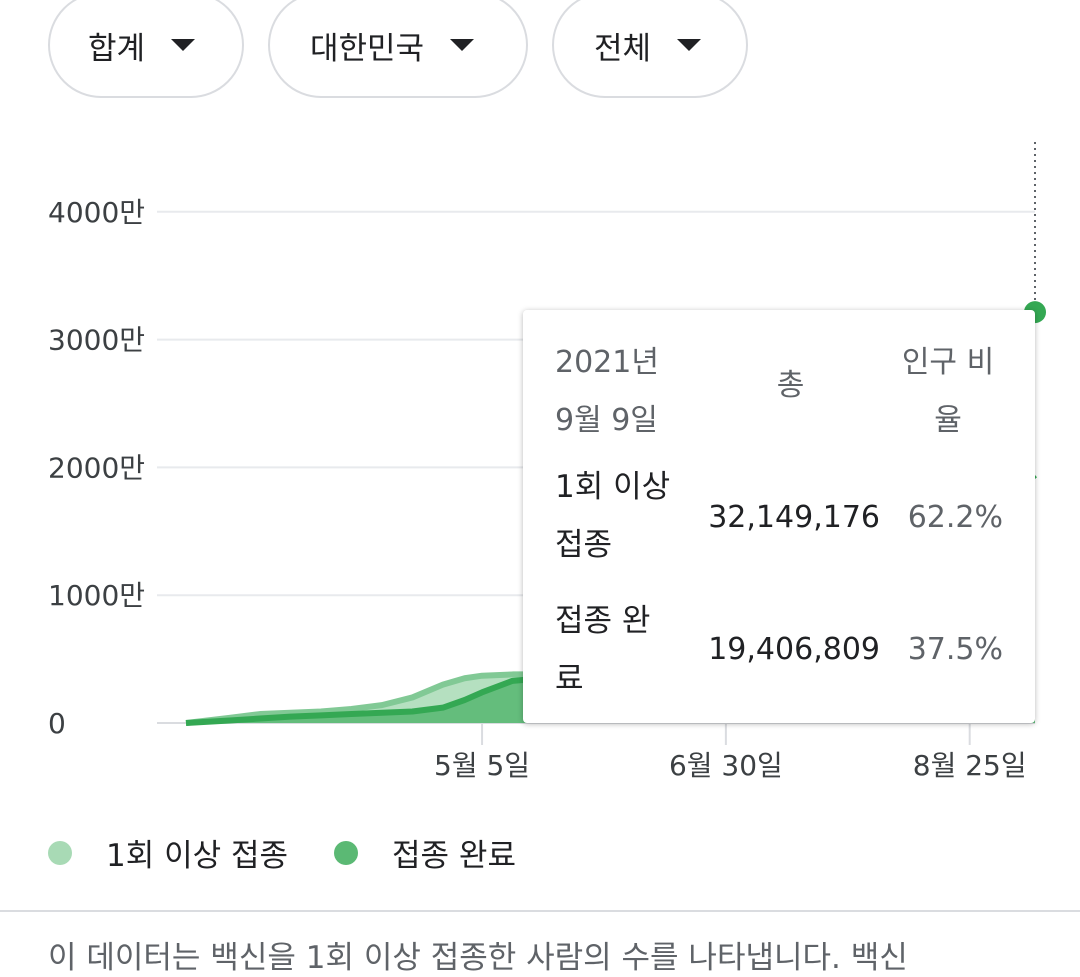 This screenshot has width=1080, height=977. I want to click on tooltip-row-total: 19,406,809, so click(794, 649).